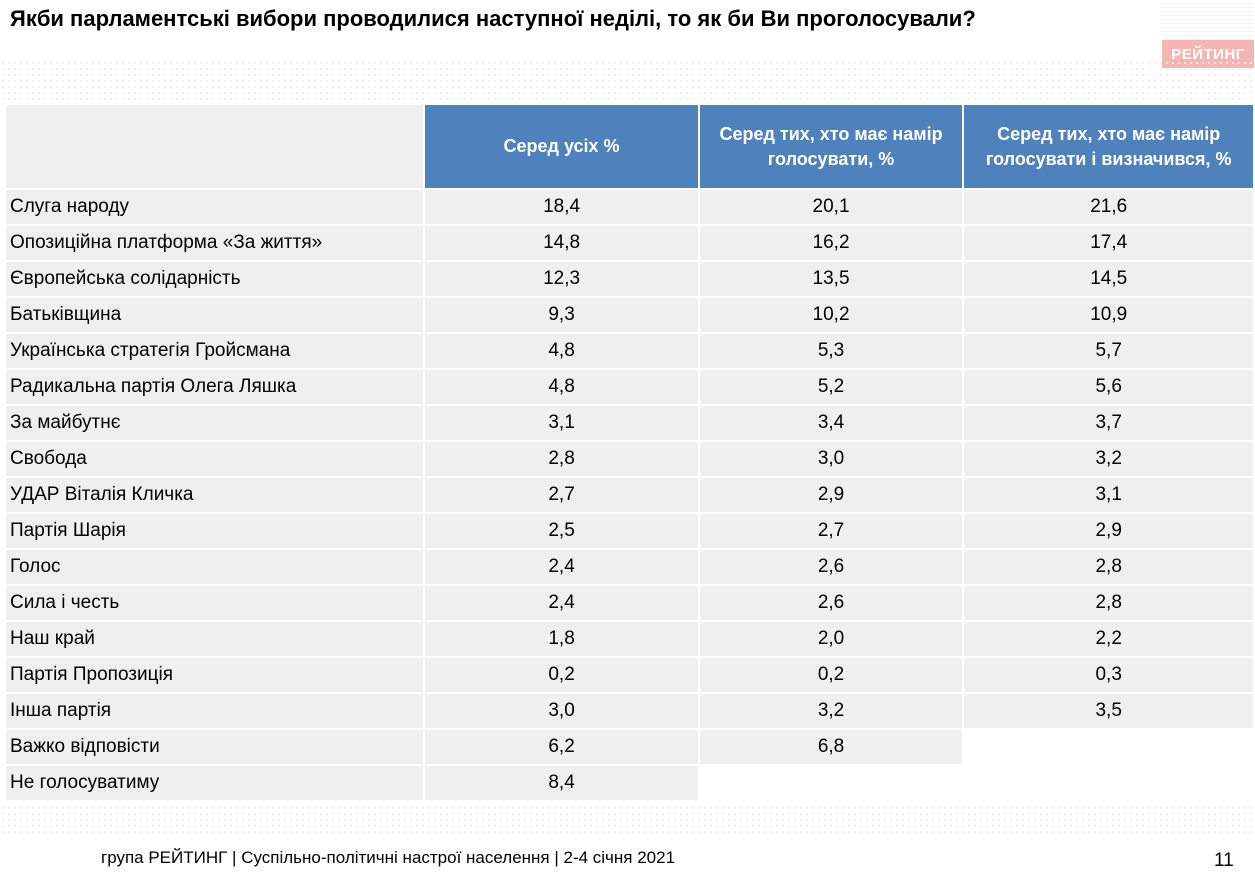  I want to click on value-all-cell: 9,3, so click(561, 315).